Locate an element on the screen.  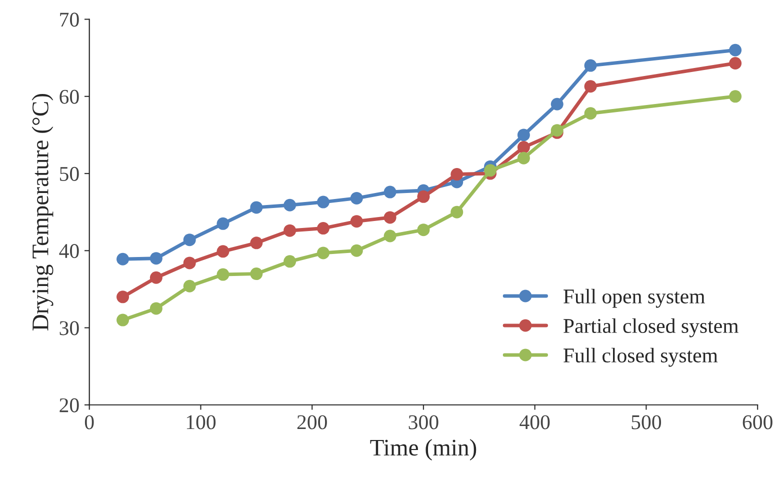
y-tick-label: 20 is located at coordinates (69, 405).